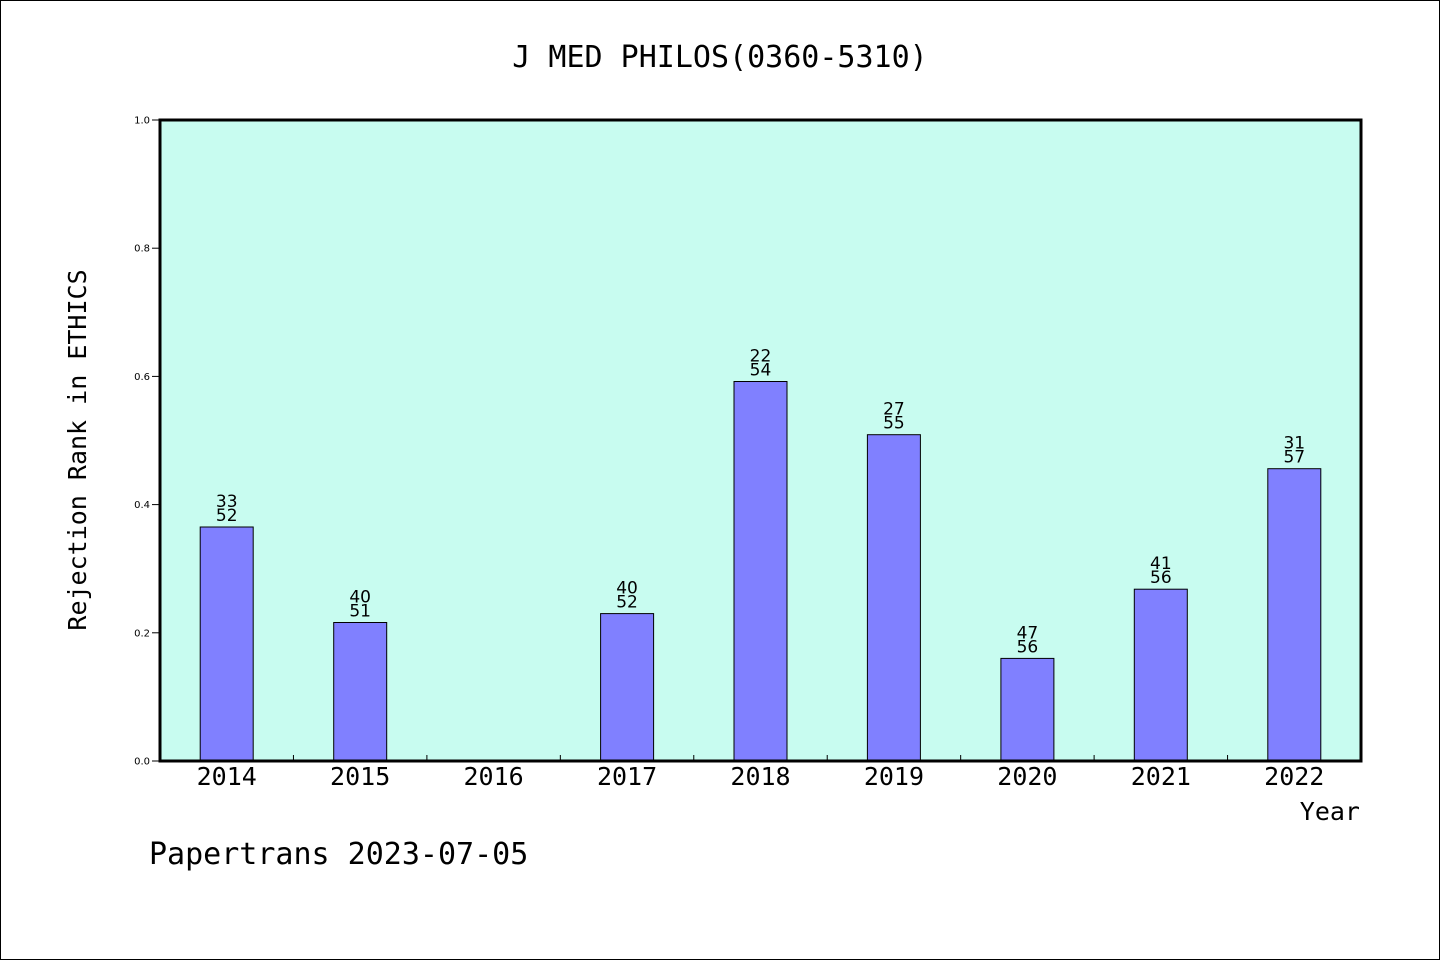  Describe the element at coordinates (1161, 578) in the screenshot. I see `bar-label-2021-2: 56` at that location.